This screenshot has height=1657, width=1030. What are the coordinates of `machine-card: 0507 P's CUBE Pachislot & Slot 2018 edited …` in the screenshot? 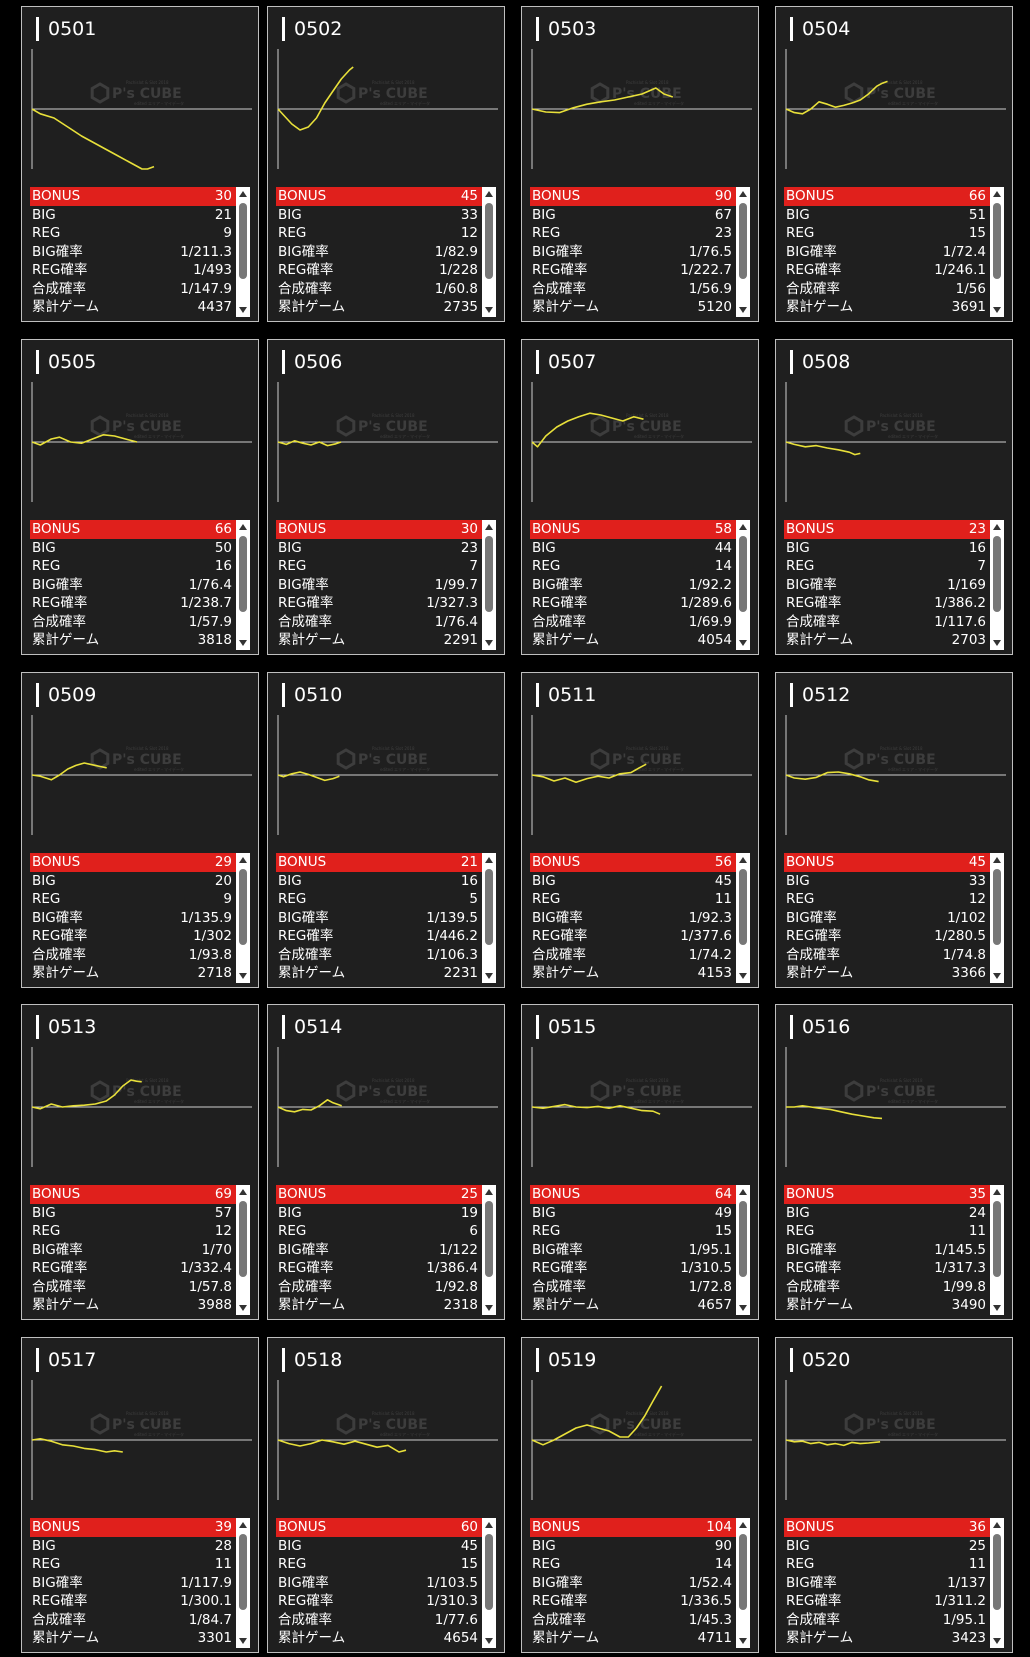 It's located at (640, 497).